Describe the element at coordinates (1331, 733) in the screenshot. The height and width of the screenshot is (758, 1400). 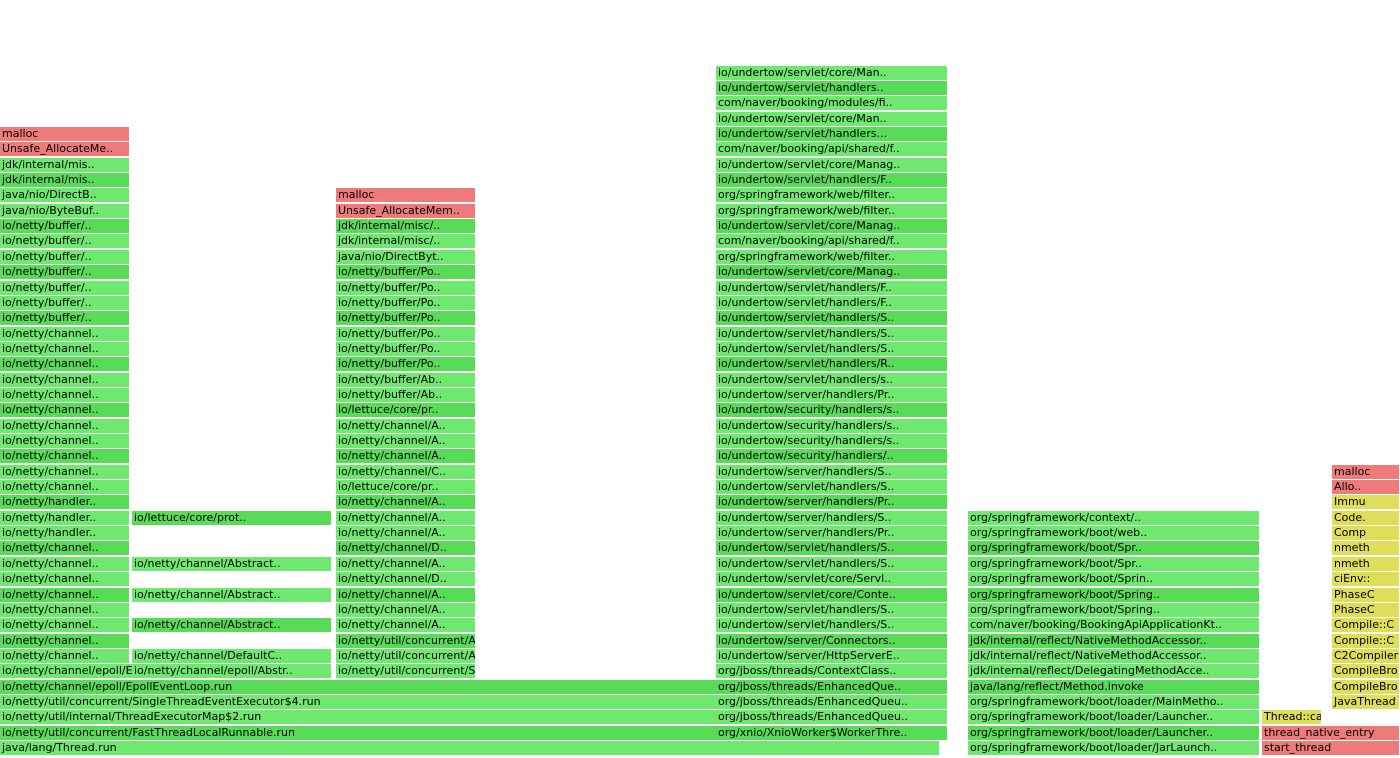
I see `stack-frame: thread_native_entry` at that location.